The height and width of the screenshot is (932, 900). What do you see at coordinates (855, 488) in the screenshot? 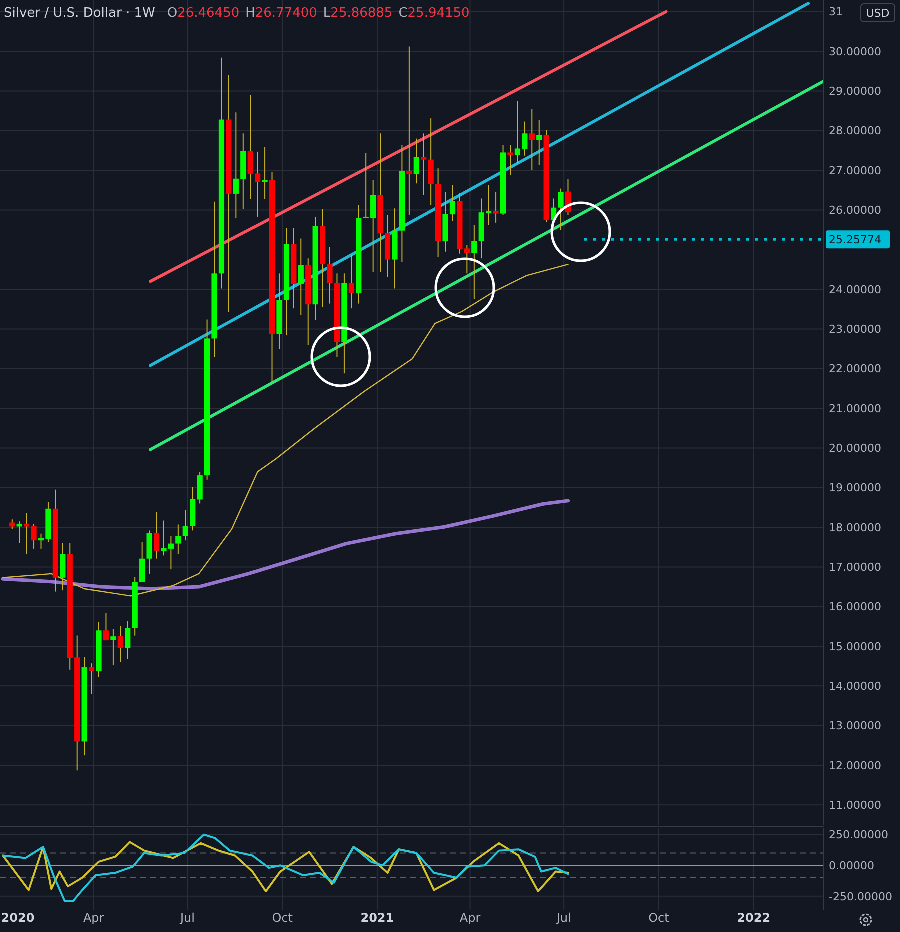
I see `y-tick-label: 19.00000` at bounding box center [855, 488].